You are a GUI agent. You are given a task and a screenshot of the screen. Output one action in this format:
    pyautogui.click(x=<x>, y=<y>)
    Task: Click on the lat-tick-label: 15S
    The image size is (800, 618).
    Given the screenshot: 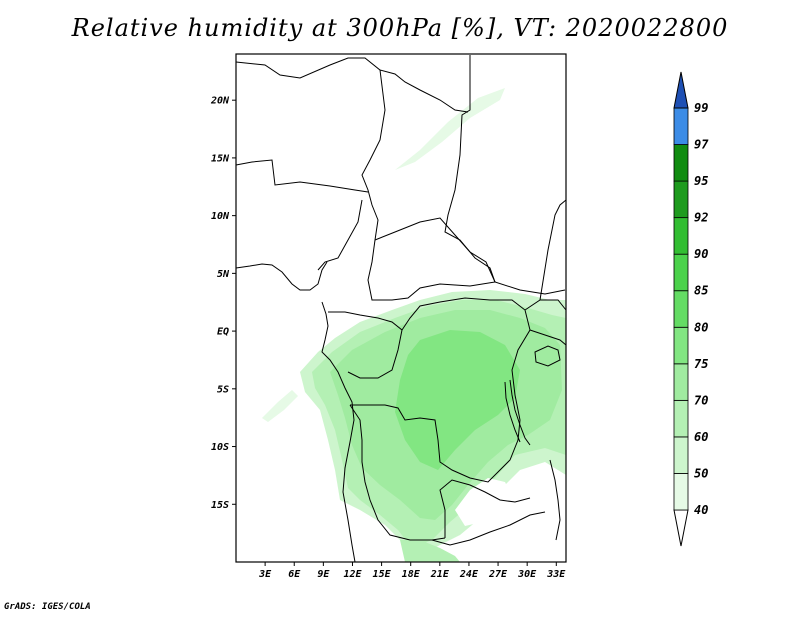 What is the action you would take?
    pyautogui.click(x=220, y=505)
    